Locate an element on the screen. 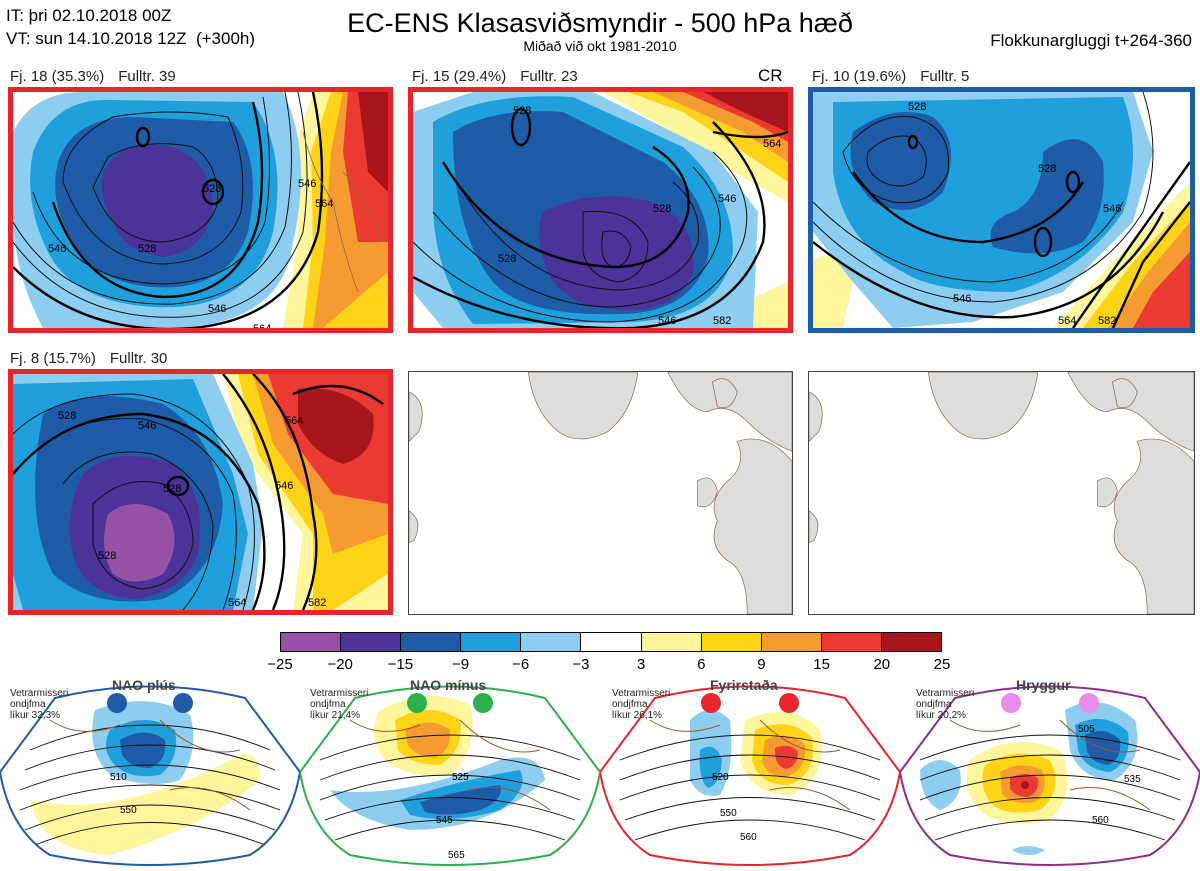  cluster-map-1: 546 528 546 564 528 546 564 is located at coordinates (200, 210).